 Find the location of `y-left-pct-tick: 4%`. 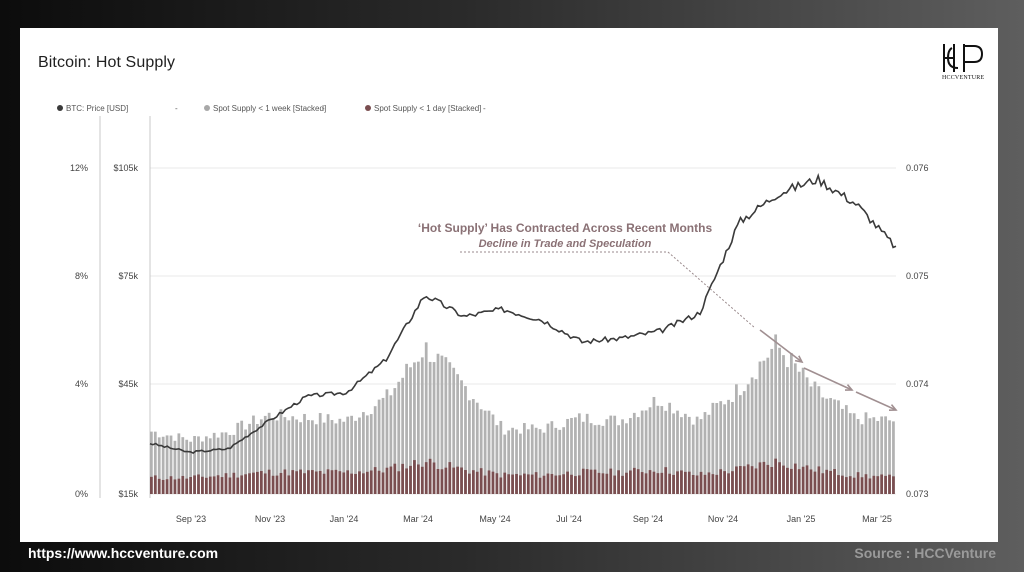

y-left-pct-tick: 4% is located at coordinates (81, 384).